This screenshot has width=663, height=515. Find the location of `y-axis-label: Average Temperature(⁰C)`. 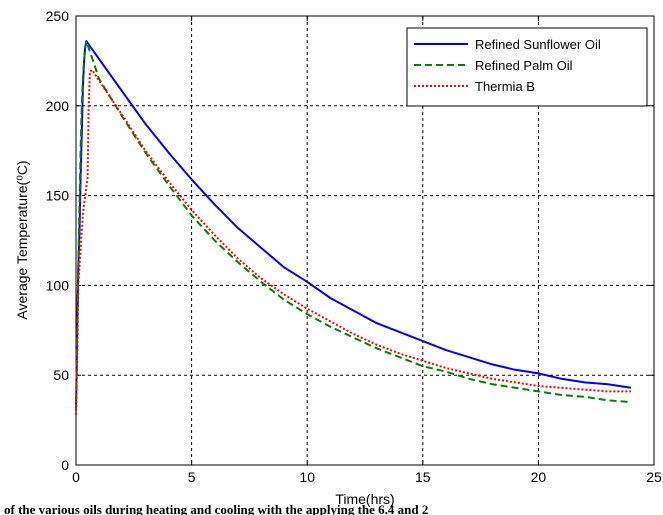

y-axis-label: Average Temperature(⁰C) is located at coordinates (22, 239).